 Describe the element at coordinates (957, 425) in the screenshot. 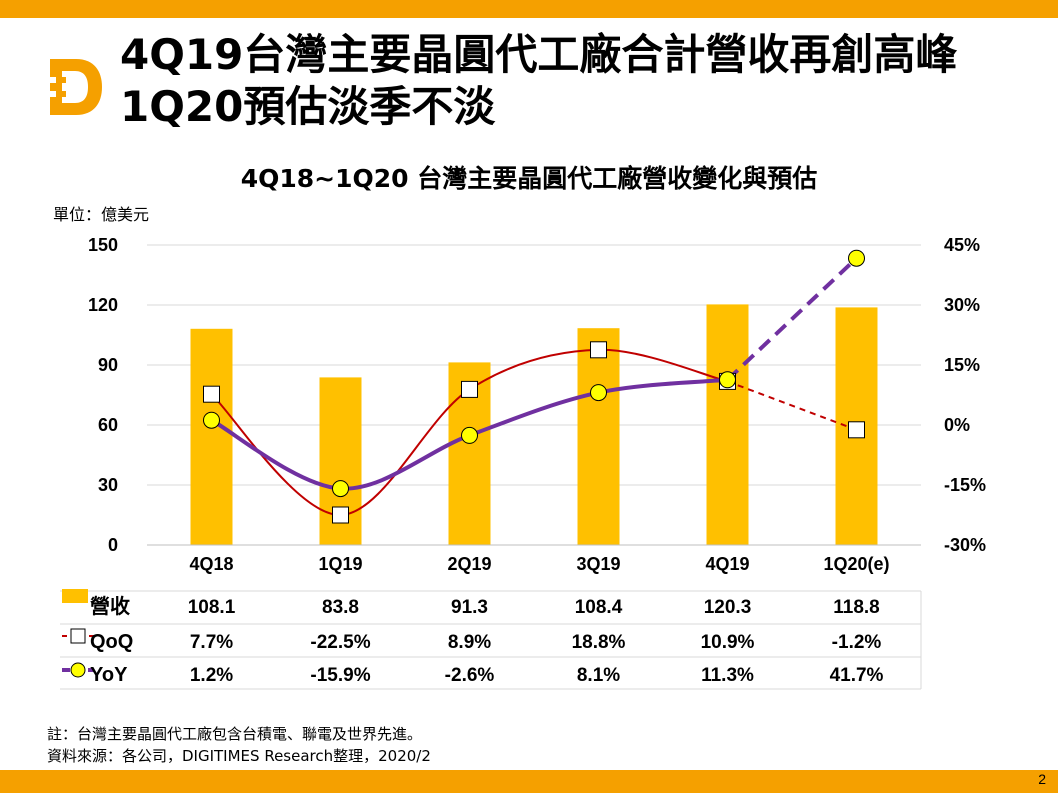

I see `y-right-tick-label: 0%` at that location.